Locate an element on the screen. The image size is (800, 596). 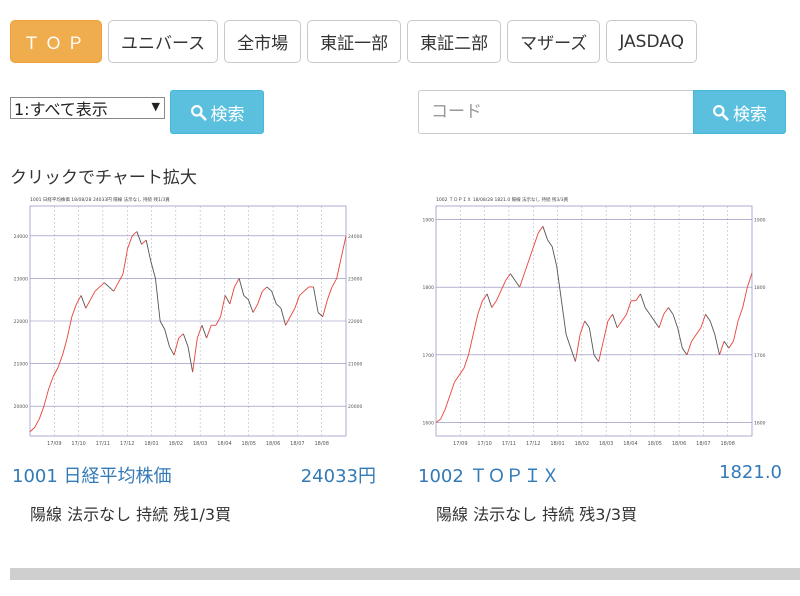
chart-price: 1821.0 is located at coordinates (750, 472).